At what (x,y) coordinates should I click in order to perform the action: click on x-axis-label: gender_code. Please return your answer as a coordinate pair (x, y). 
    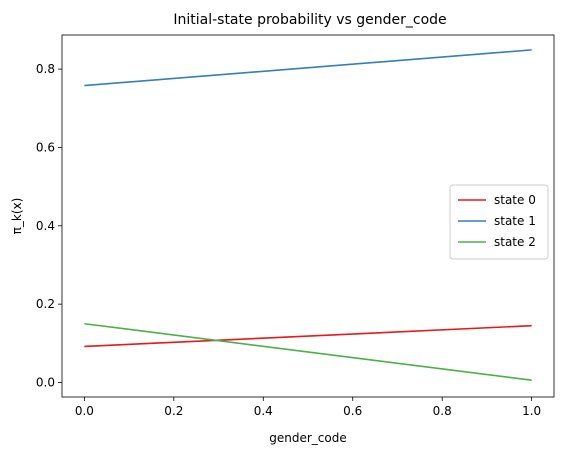
    Looking at the image, I should click on (307, 438).